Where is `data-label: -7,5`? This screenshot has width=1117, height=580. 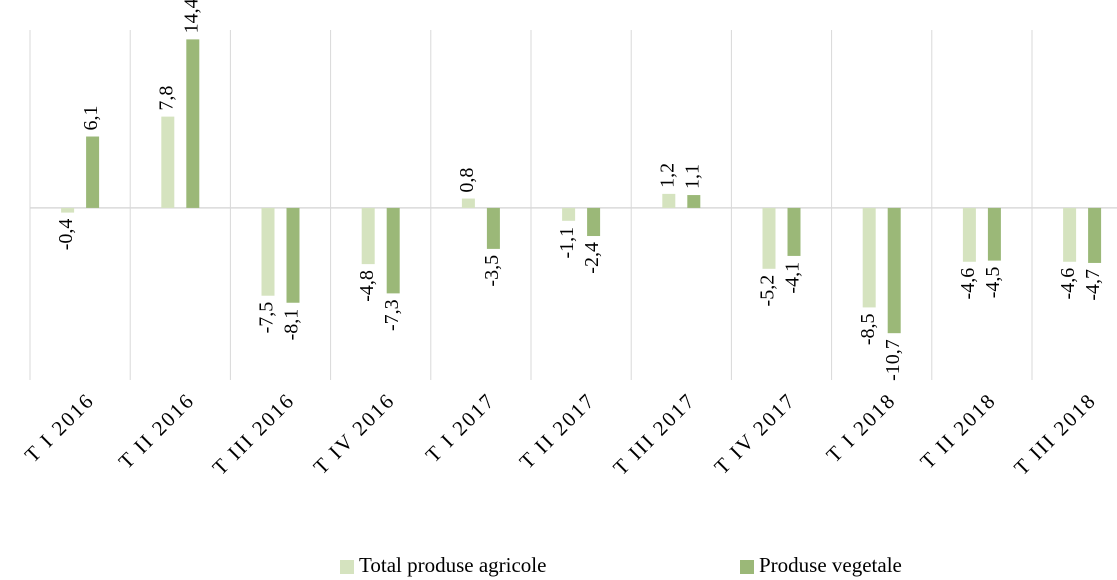
data-label: -7,5 is located at coordinates (267, 318).